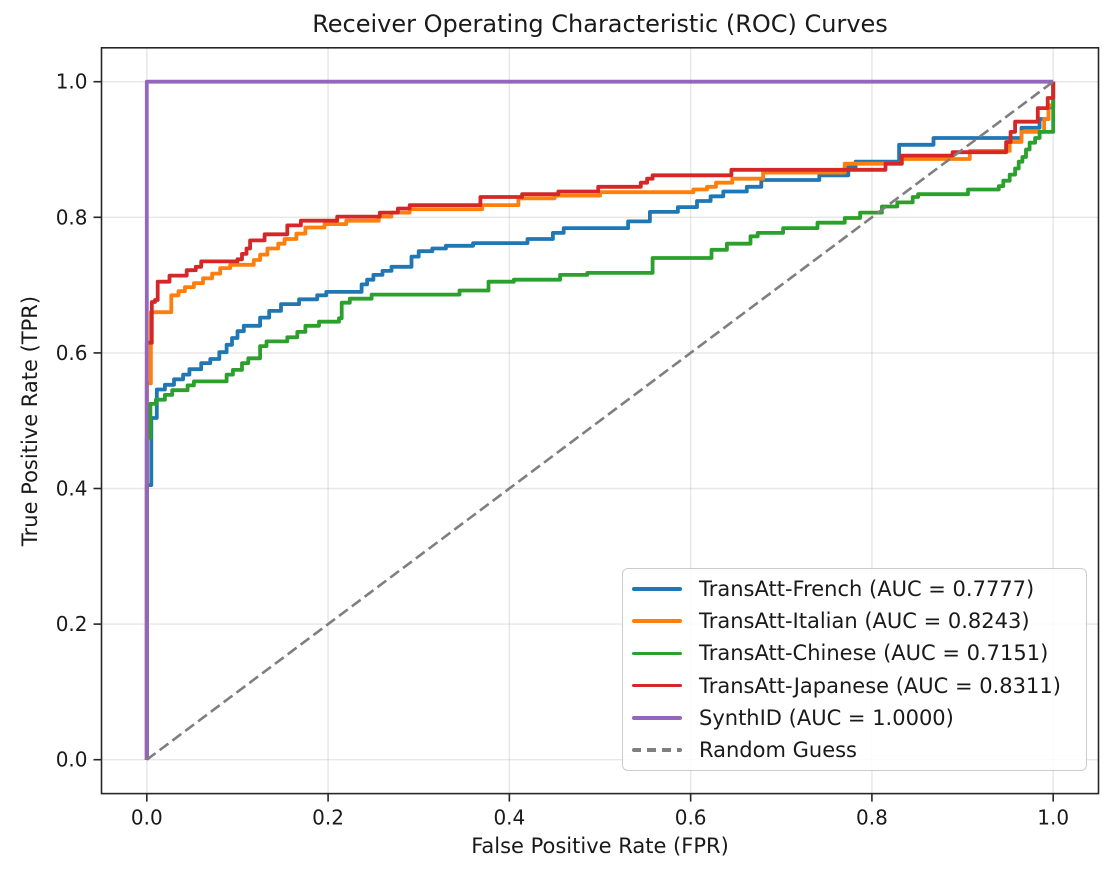 Image resolution: width=1110 pixels, height=880 pixels. What do you see at coordinates (600, 846) in the screenshot?
I see `x-axis-label: False Positive Rate (FPR)` at bounding box center [600, 846].